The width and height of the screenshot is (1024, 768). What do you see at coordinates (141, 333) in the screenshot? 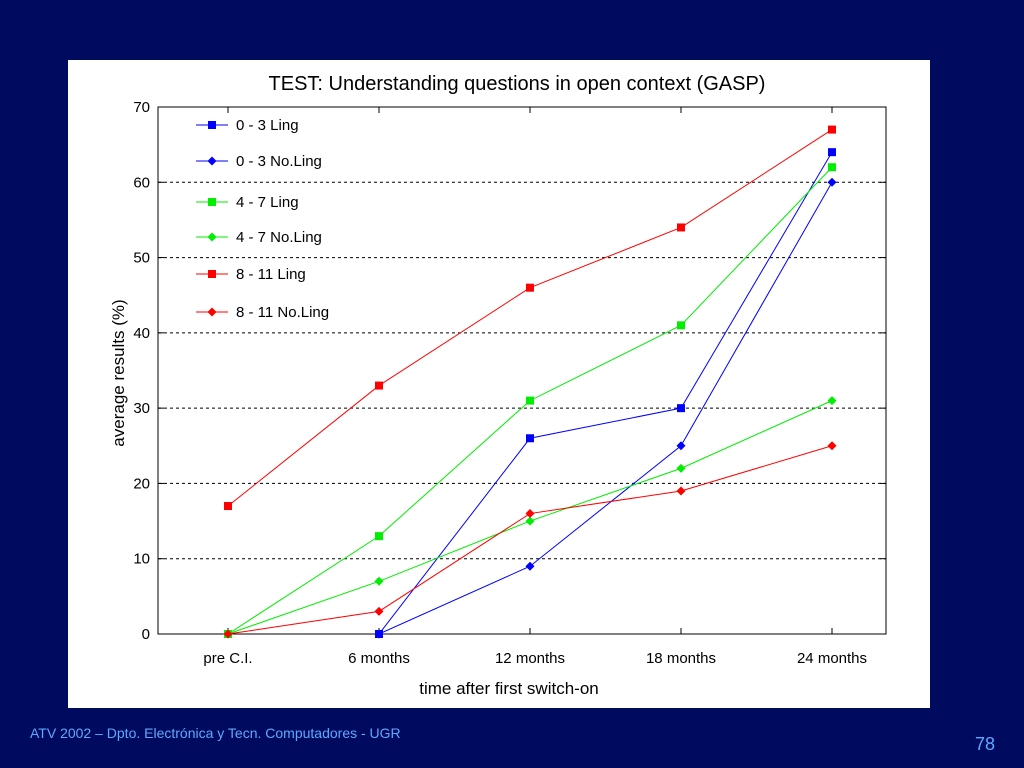
I see `y-tick-label: 40` at bounding box center [141, 333].